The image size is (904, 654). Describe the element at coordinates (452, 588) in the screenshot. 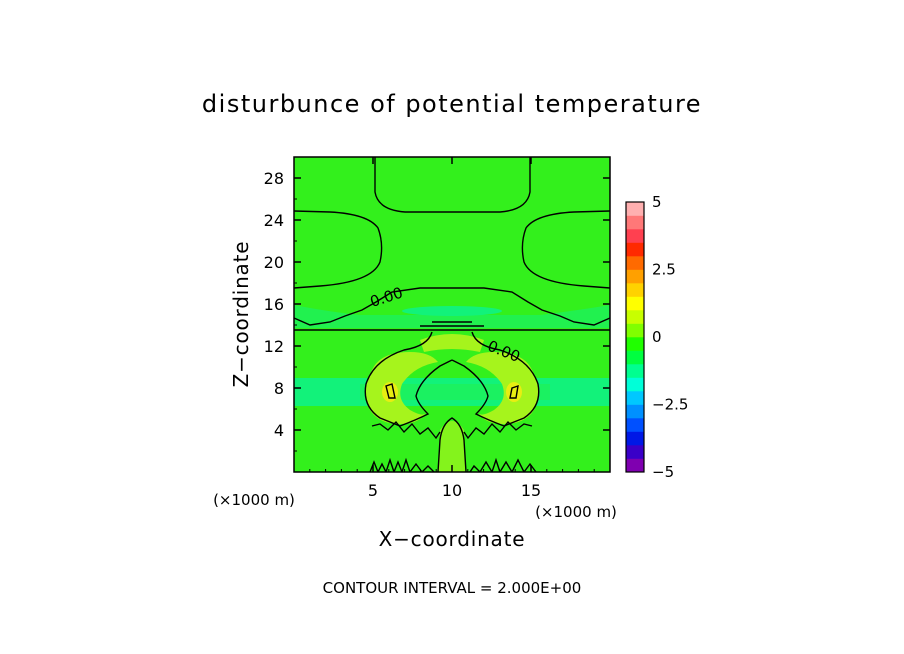

I see `contour-interval-note: CONTOUR INTERVAL = 2.000E+00` at that location.